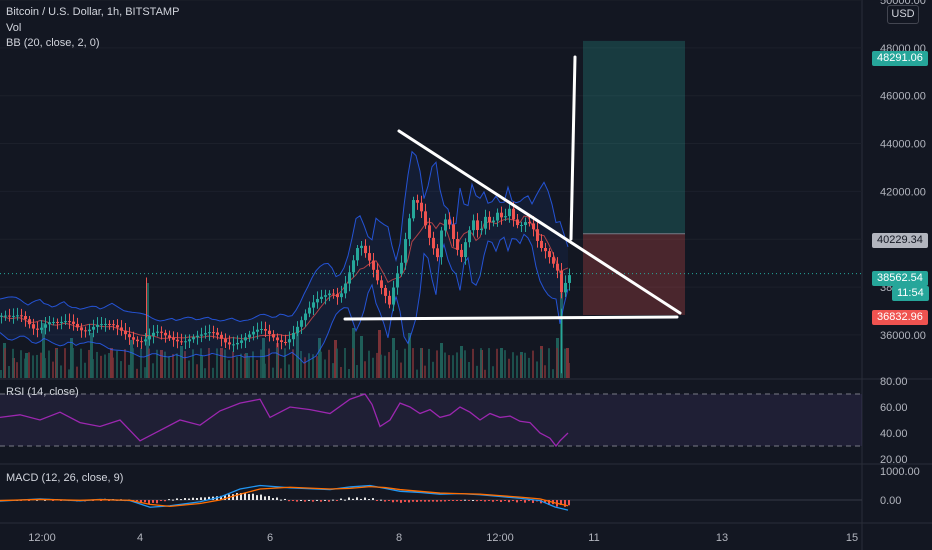  Describe the element at coordinates (93, 12) in the screenshot. I see `symbol-legend: Bitcoin / U.S. Dollar, 1h, BITSTAMP` at that location.